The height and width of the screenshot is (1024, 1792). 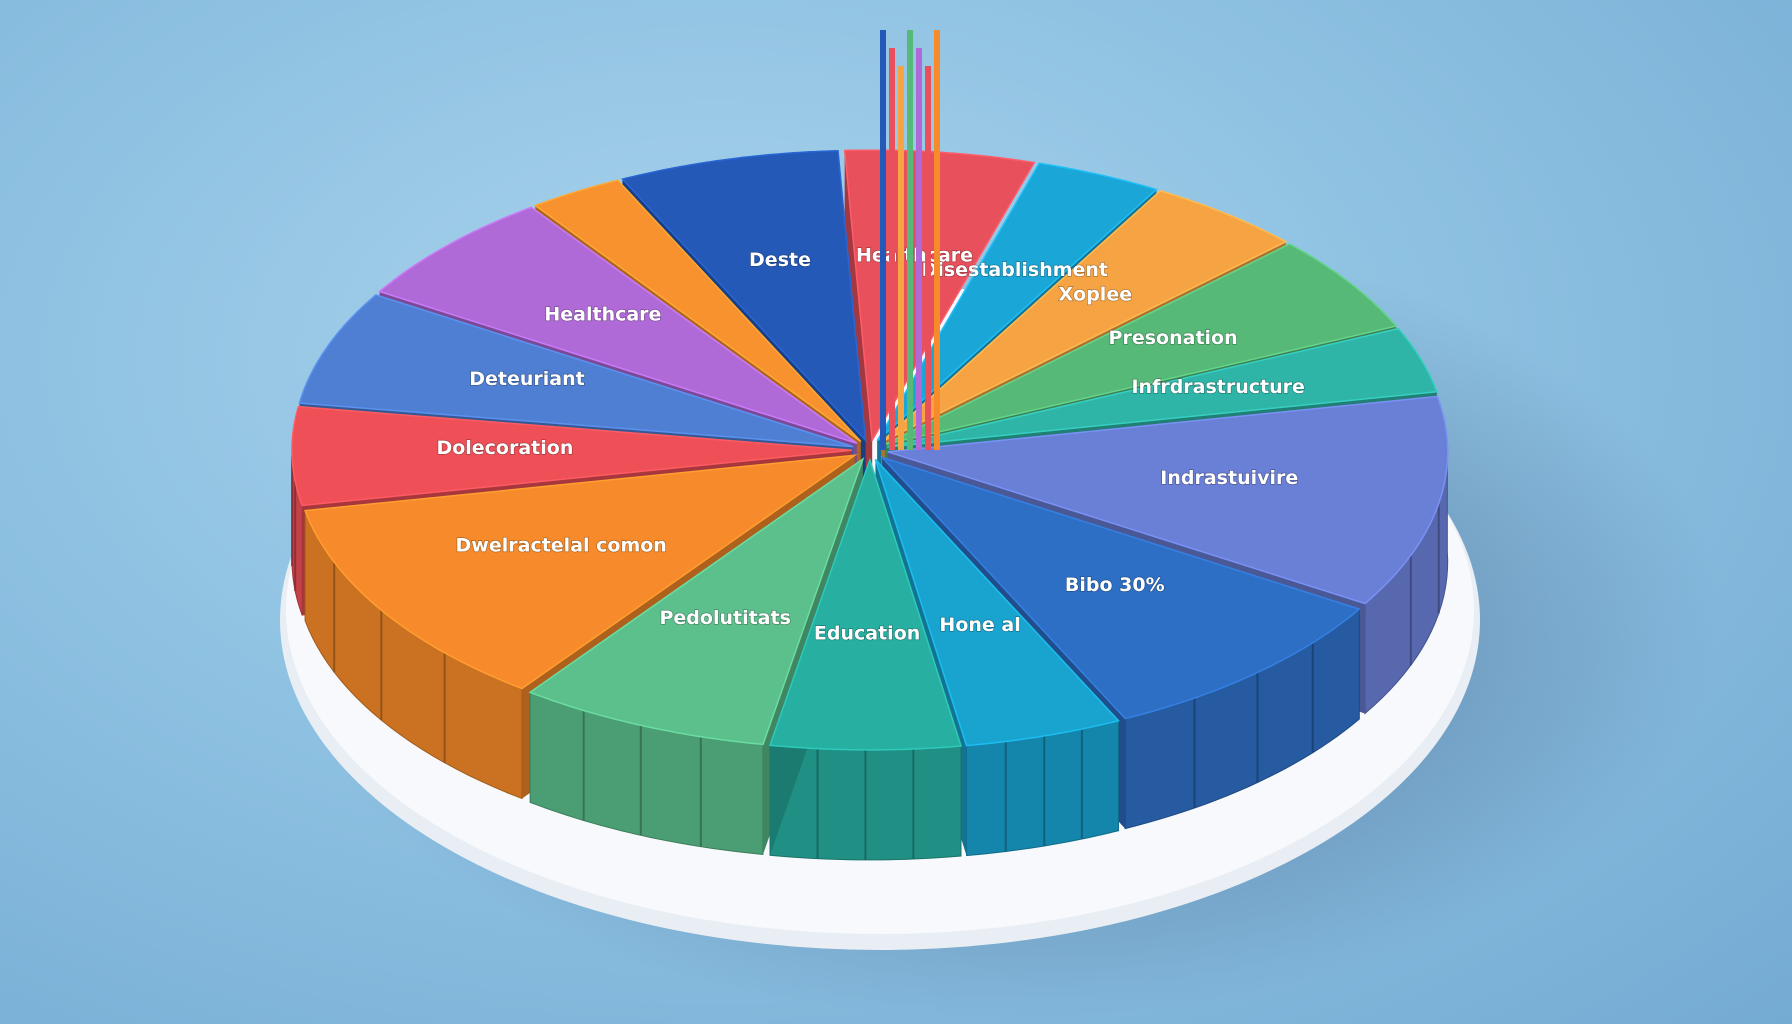 I want to click on slice-label: Healthcare, so click(x=602, y=315).